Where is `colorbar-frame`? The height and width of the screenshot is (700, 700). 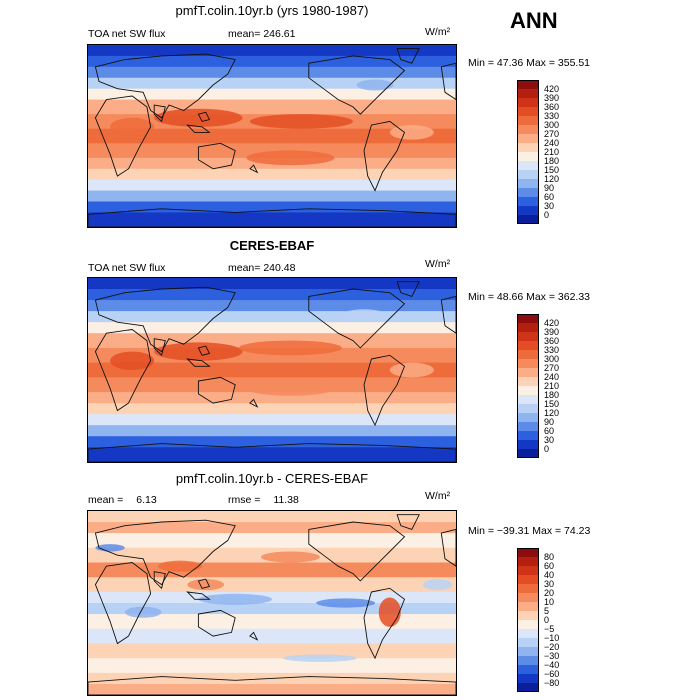
colorbar-frame is located at coordinates (528, 620).